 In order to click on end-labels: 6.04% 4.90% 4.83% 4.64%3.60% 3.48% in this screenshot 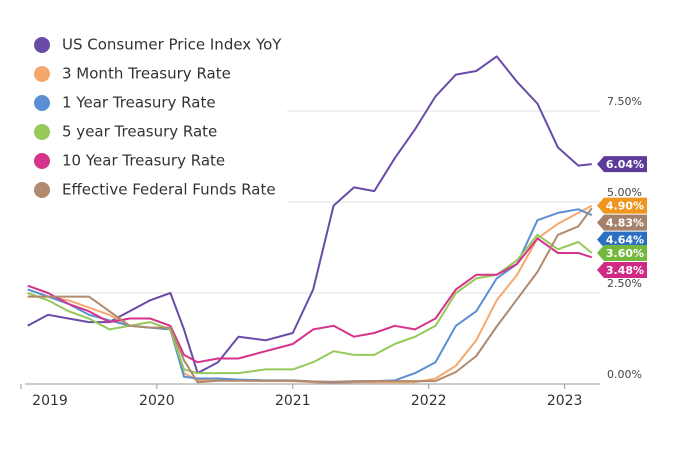, I will do `click(622, 217)`.